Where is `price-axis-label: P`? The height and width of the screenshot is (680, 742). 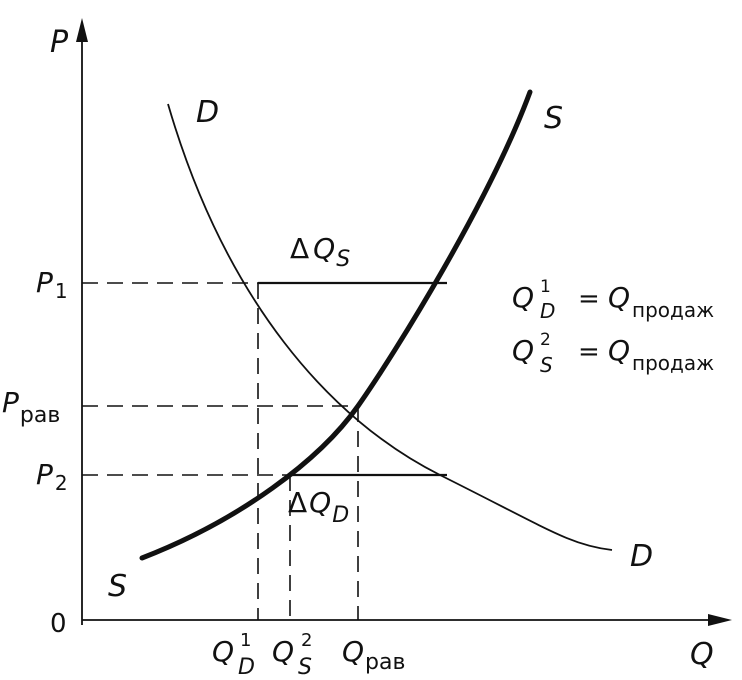 price-axis-label: P is located at coordinates (59, 42).